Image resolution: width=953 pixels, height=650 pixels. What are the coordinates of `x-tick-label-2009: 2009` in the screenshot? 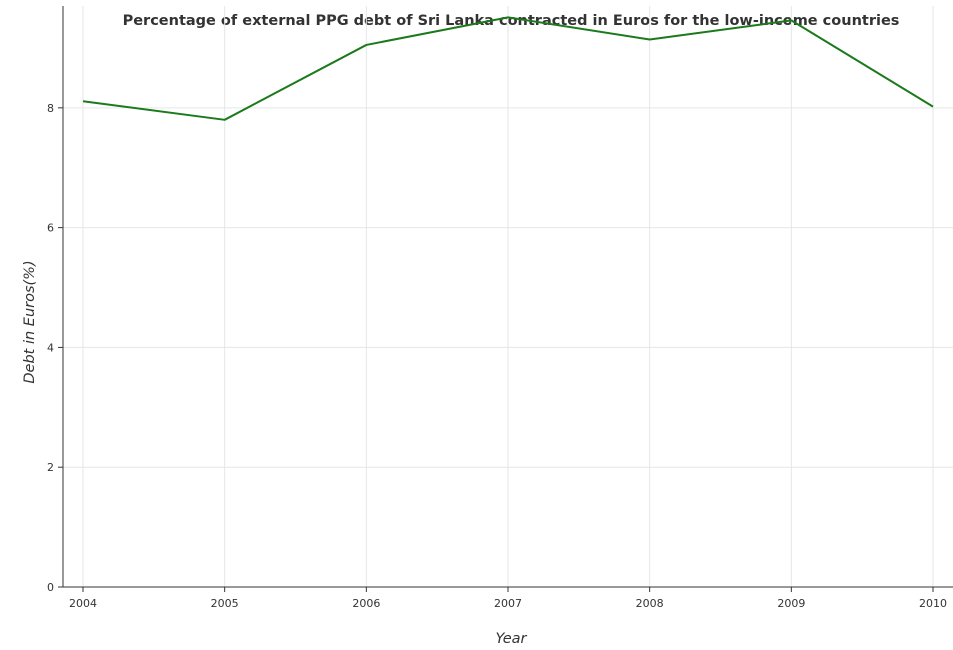 It's located at (791, 603).